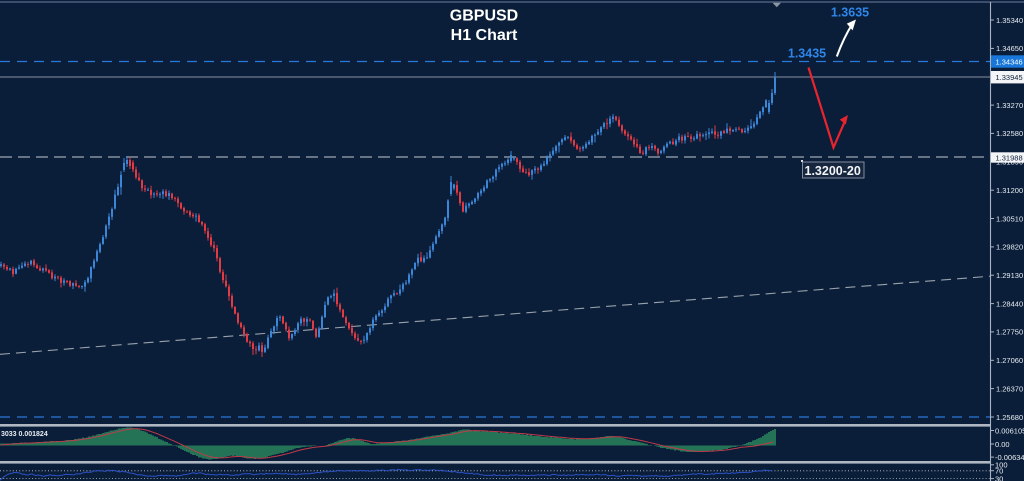  I want to click on svg-text: 1.30510, so click(1009, 218).